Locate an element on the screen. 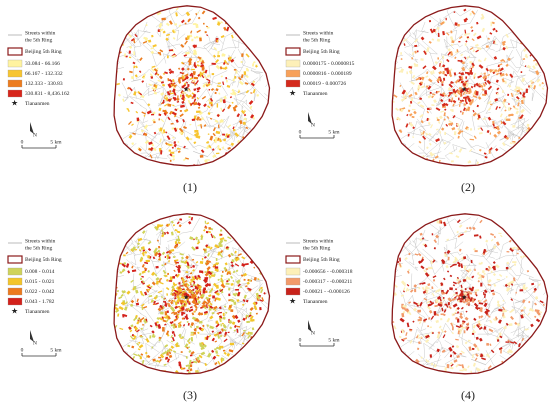  legend-swatch is located at coordinates (293, 63).